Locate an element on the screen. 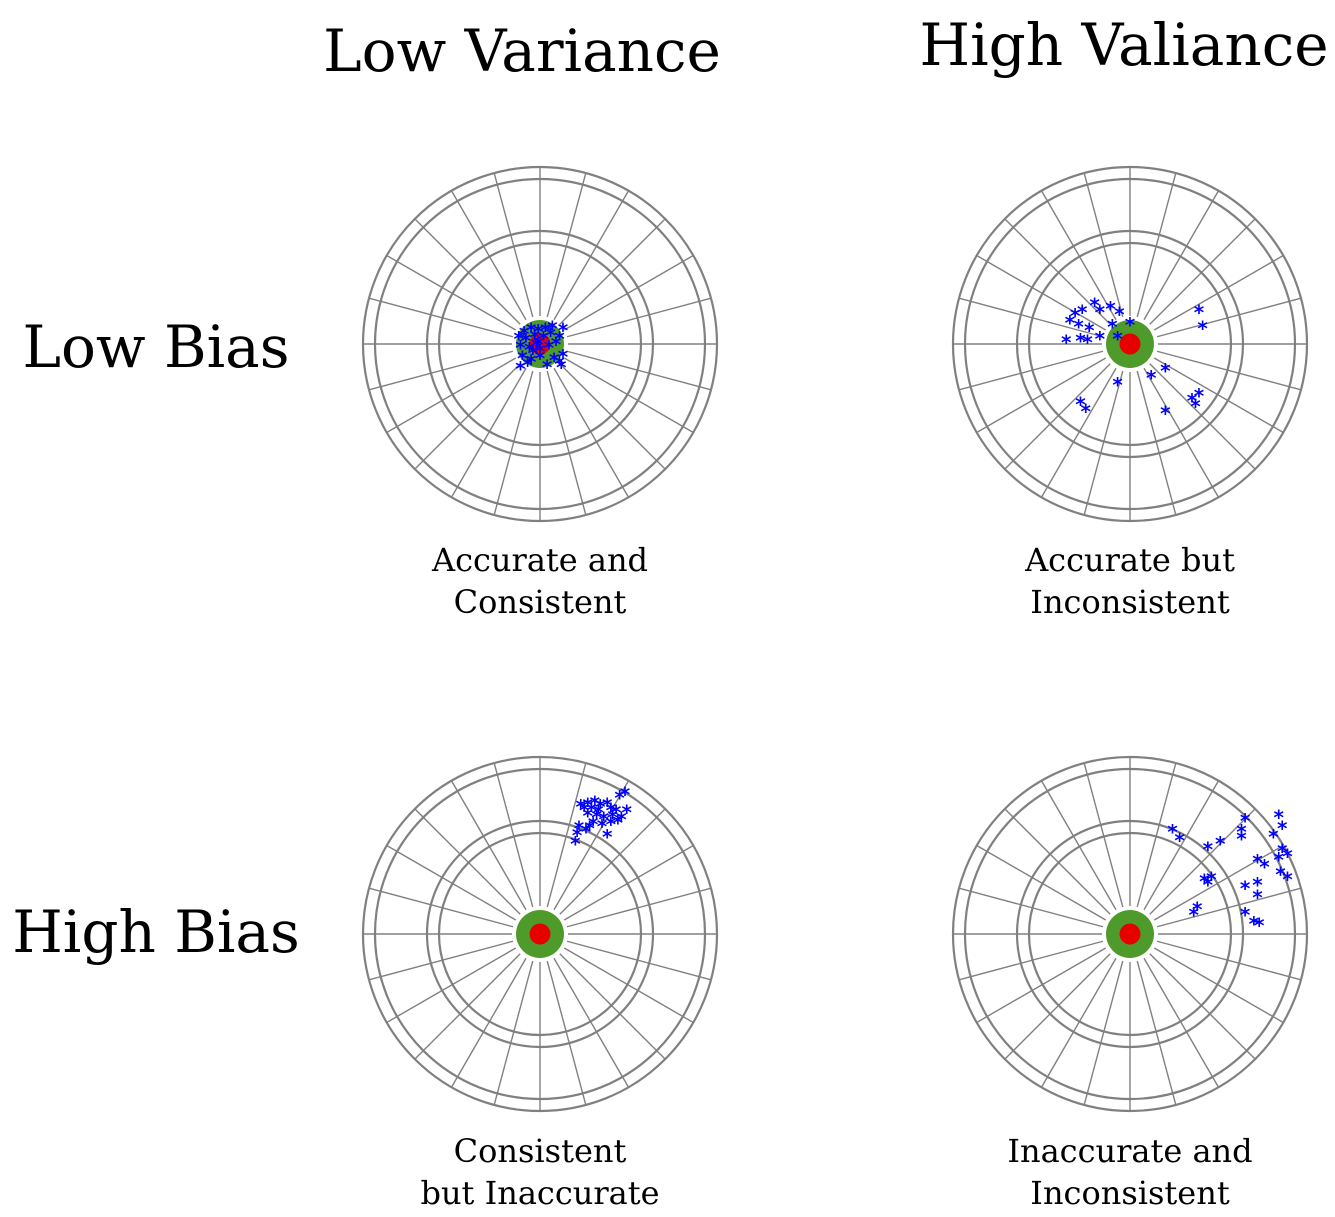  caption-accurate-and-consistent-line-1: Accurate and is located at coordinates (539, 560).